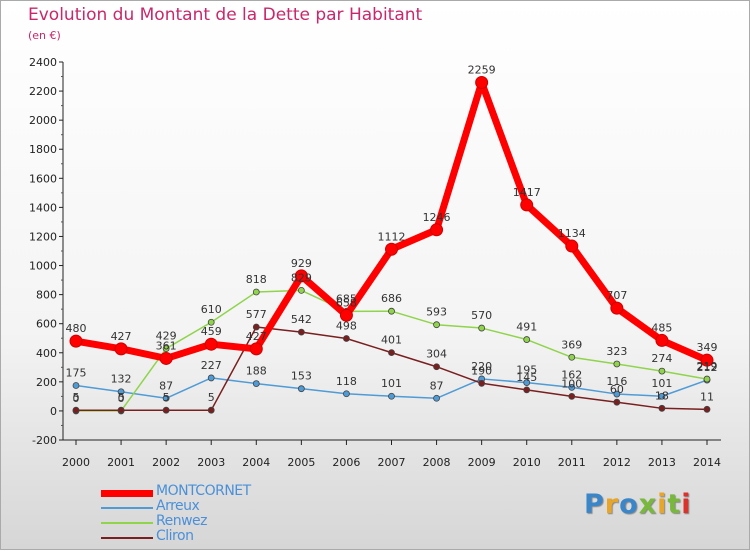 The width and height of the screenshot is (750, 551). I want to click on data-label-renwez: 274, so click(661, 358).